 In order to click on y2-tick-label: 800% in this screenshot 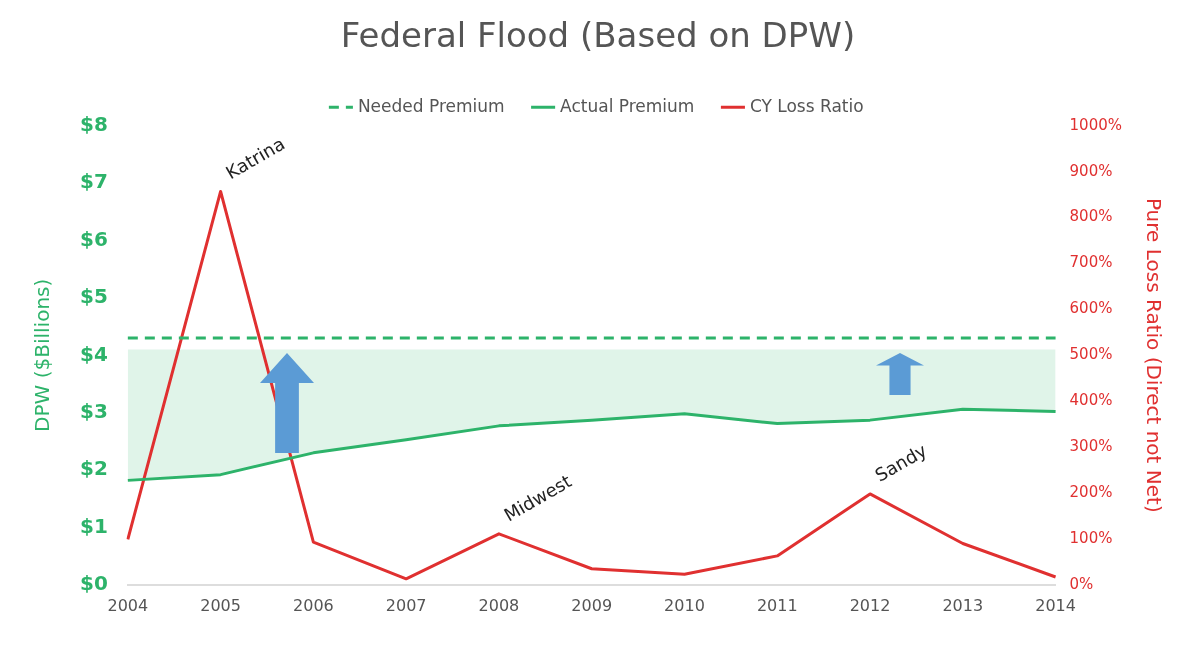, I will do `click(1091, 216)`.